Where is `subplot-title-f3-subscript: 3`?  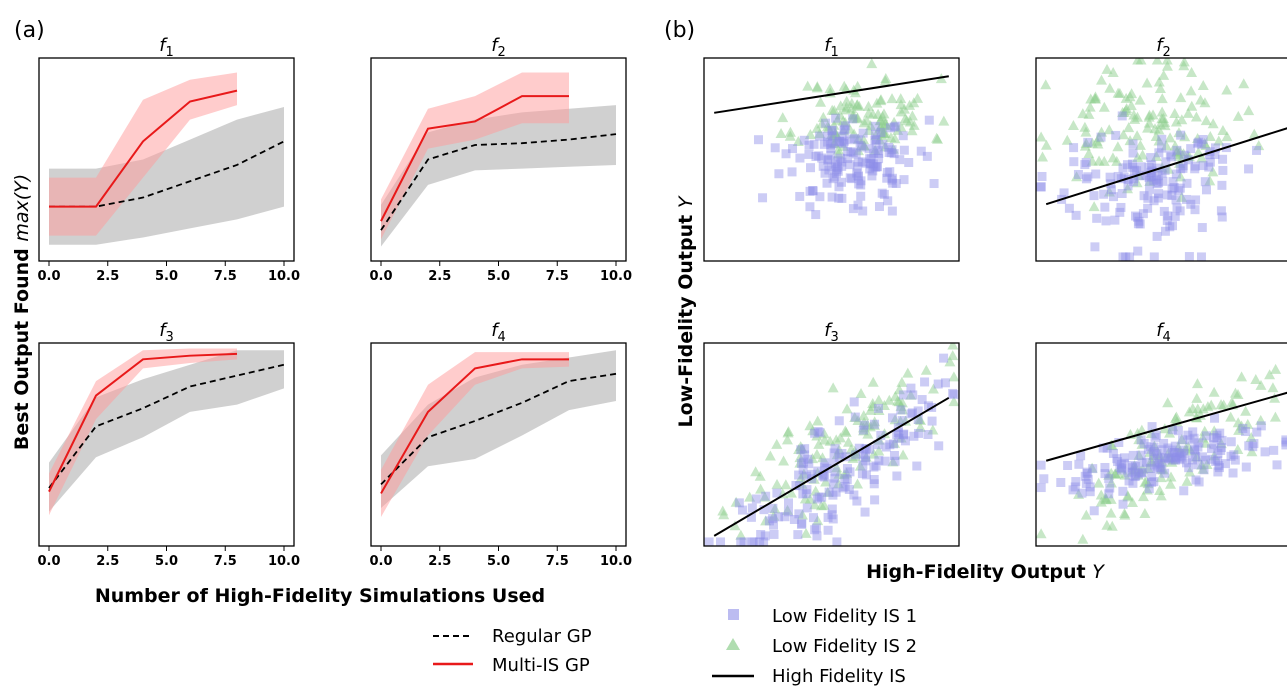
subplot-title-f3-subscript: 3 is located at coordinates (170, 337).